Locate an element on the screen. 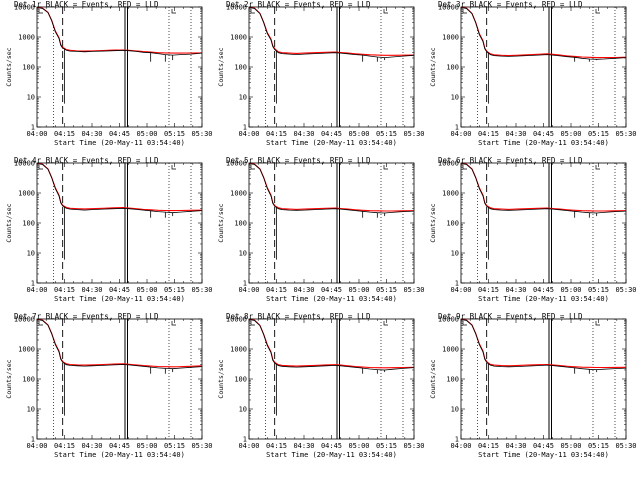 Image resolution: width=640 pixels, height=485 pixels. chart-title: Det 8r BLACK = Events, RED = LLD is located at coordinates (298, 316).